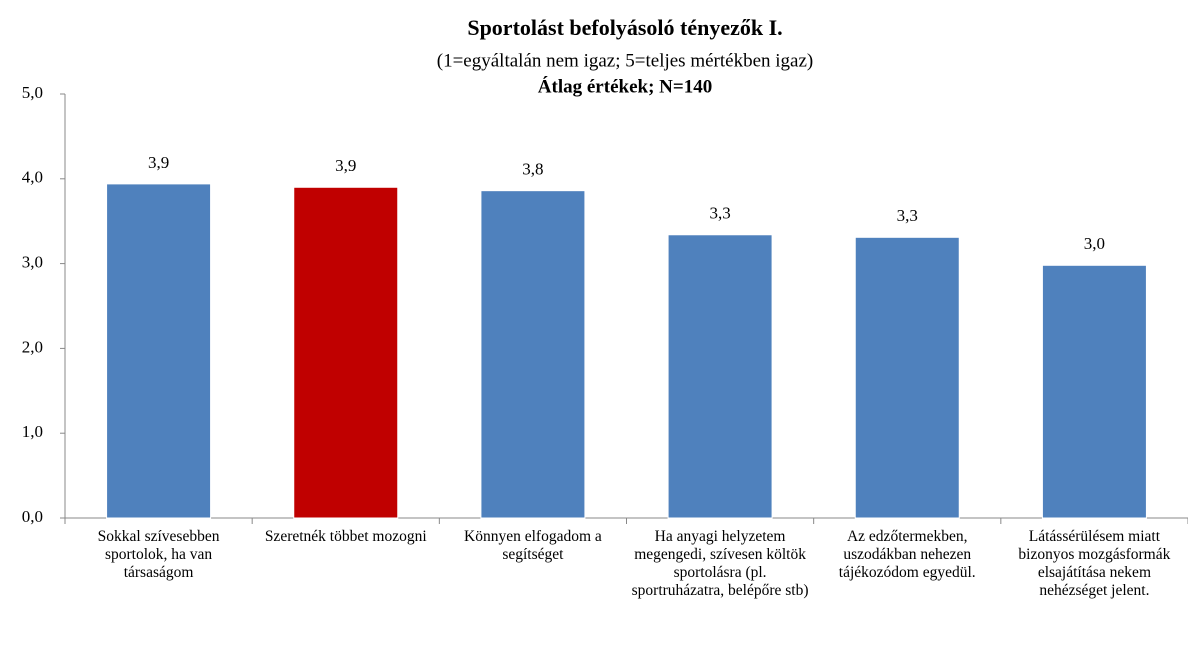 The width and height of the screenshot is (1188, 646). I want to click on y-tick-label: 2,0, so click(32, 346).